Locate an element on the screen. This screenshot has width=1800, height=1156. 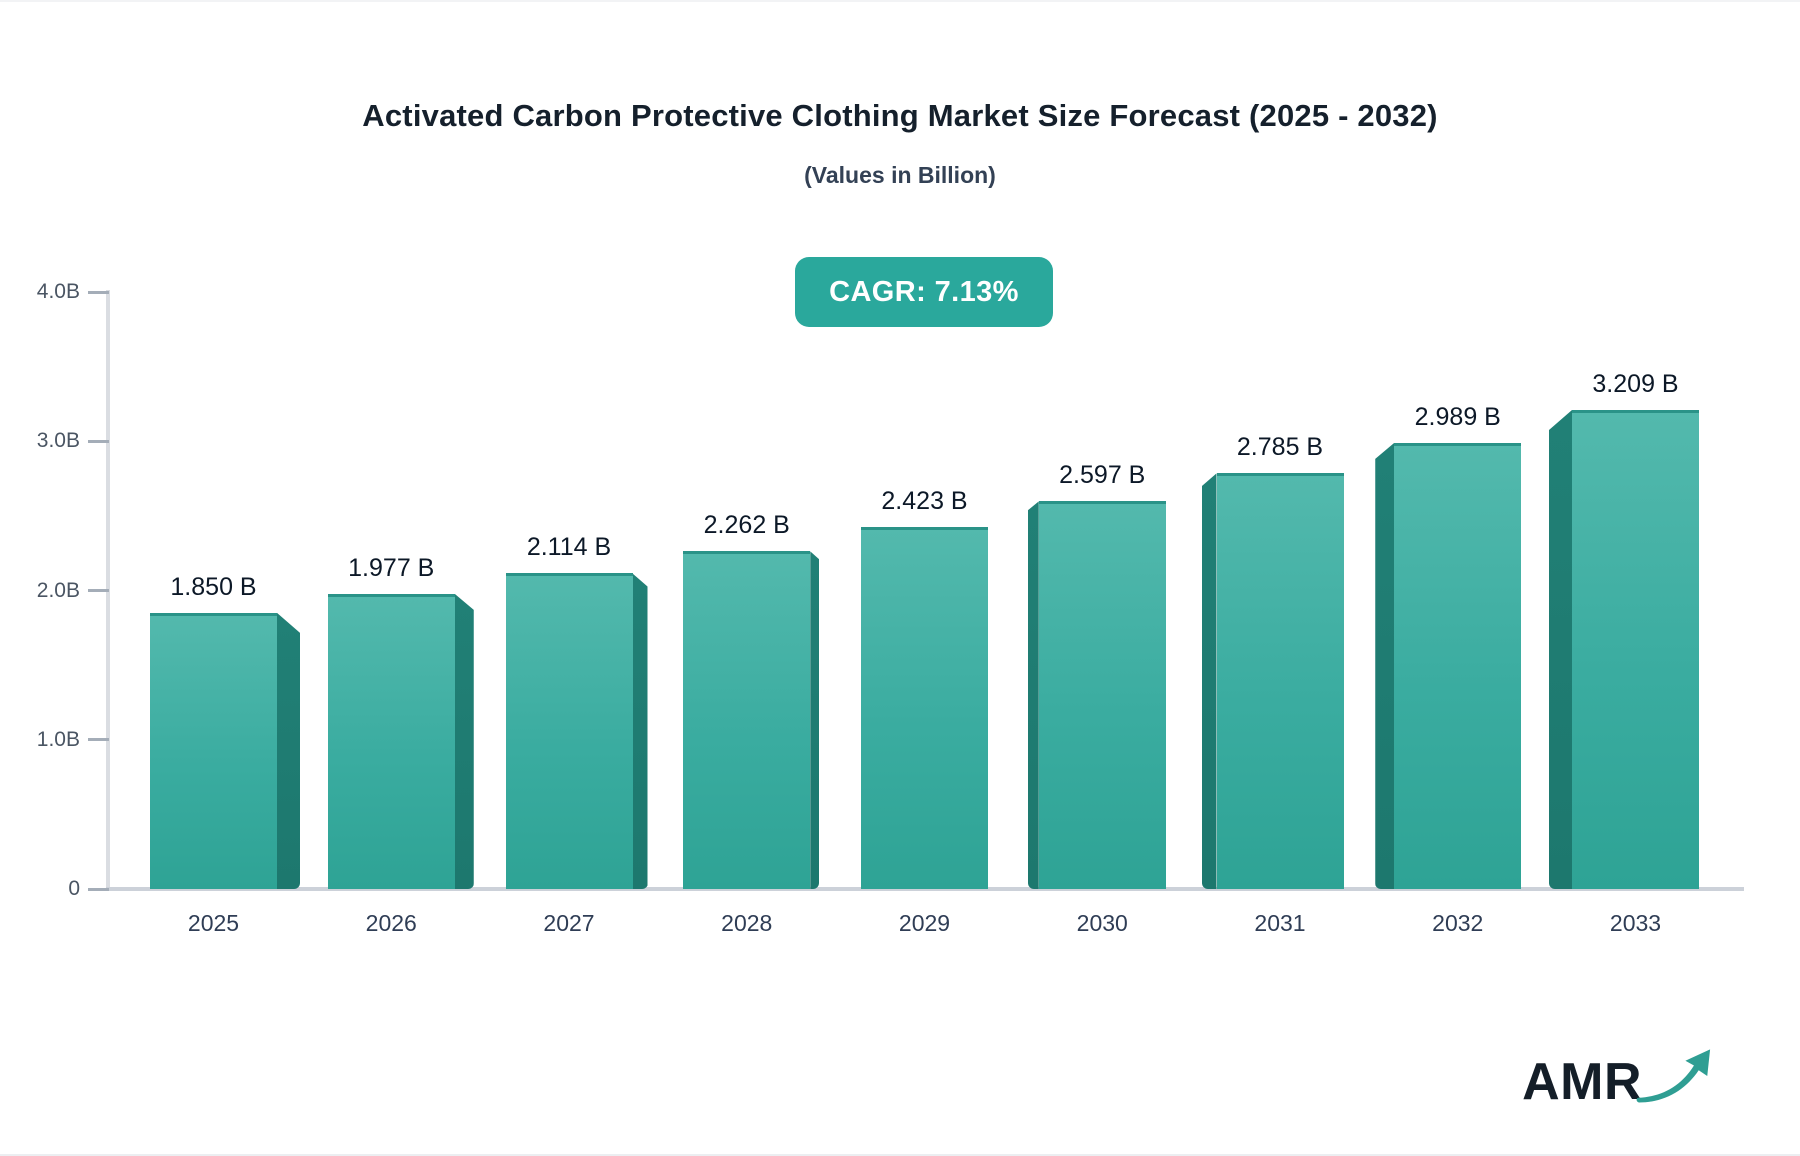
x-axis-category-label: 2025 is located at coordinates (213, 923).